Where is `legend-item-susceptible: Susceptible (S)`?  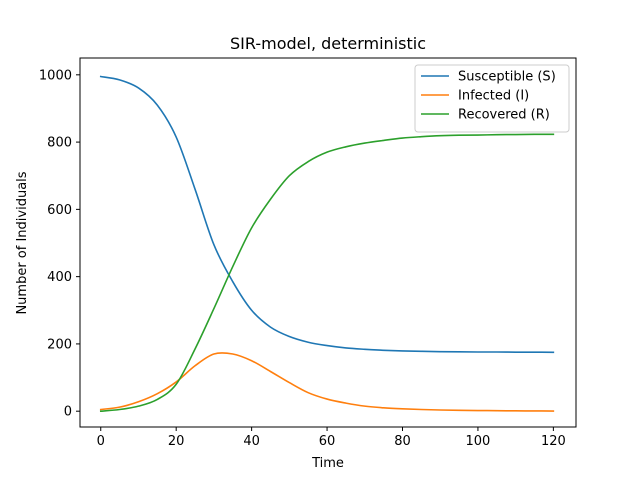 legend-item-susceptible: Susceptible (S) is located at coordinates (488, 77).